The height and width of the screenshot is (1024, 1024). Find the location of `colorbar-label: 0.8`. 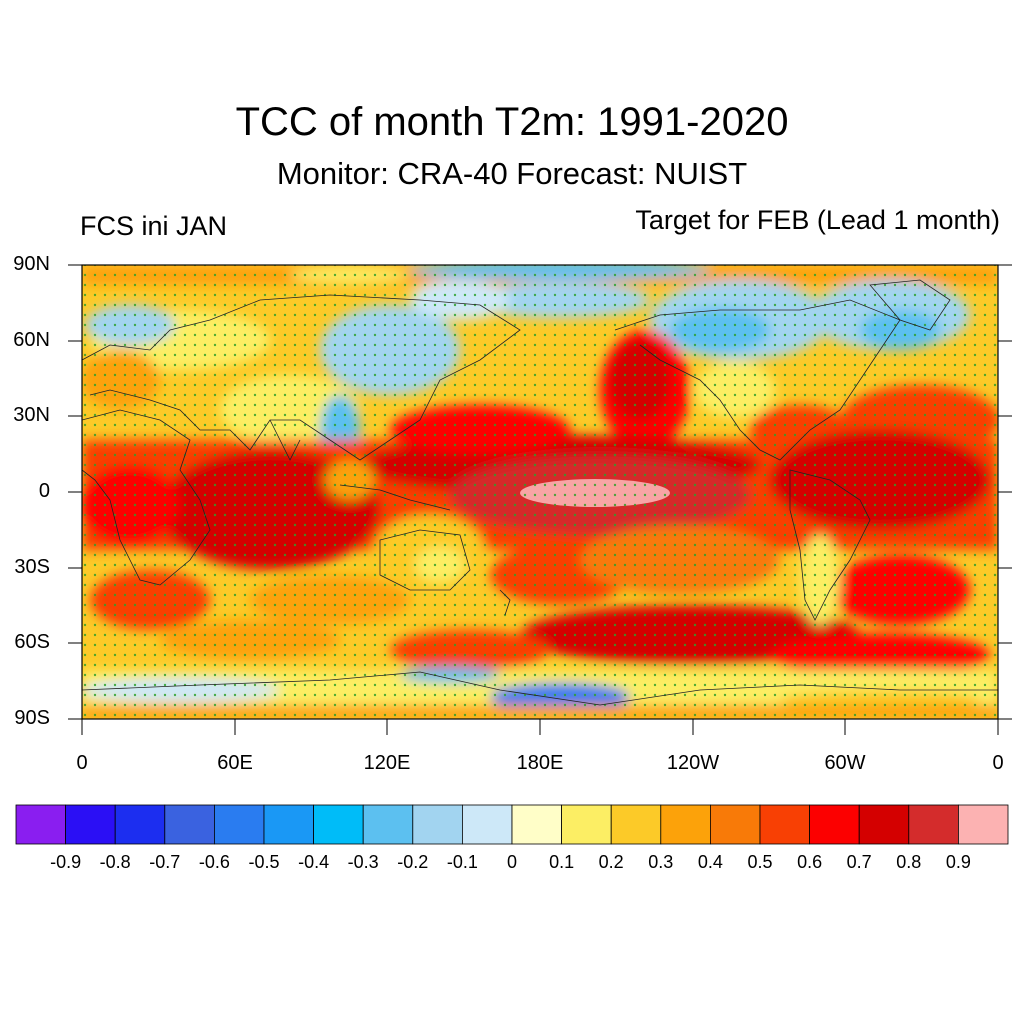

colorbar-label: 0.8 is located at coordinates (909, 862).